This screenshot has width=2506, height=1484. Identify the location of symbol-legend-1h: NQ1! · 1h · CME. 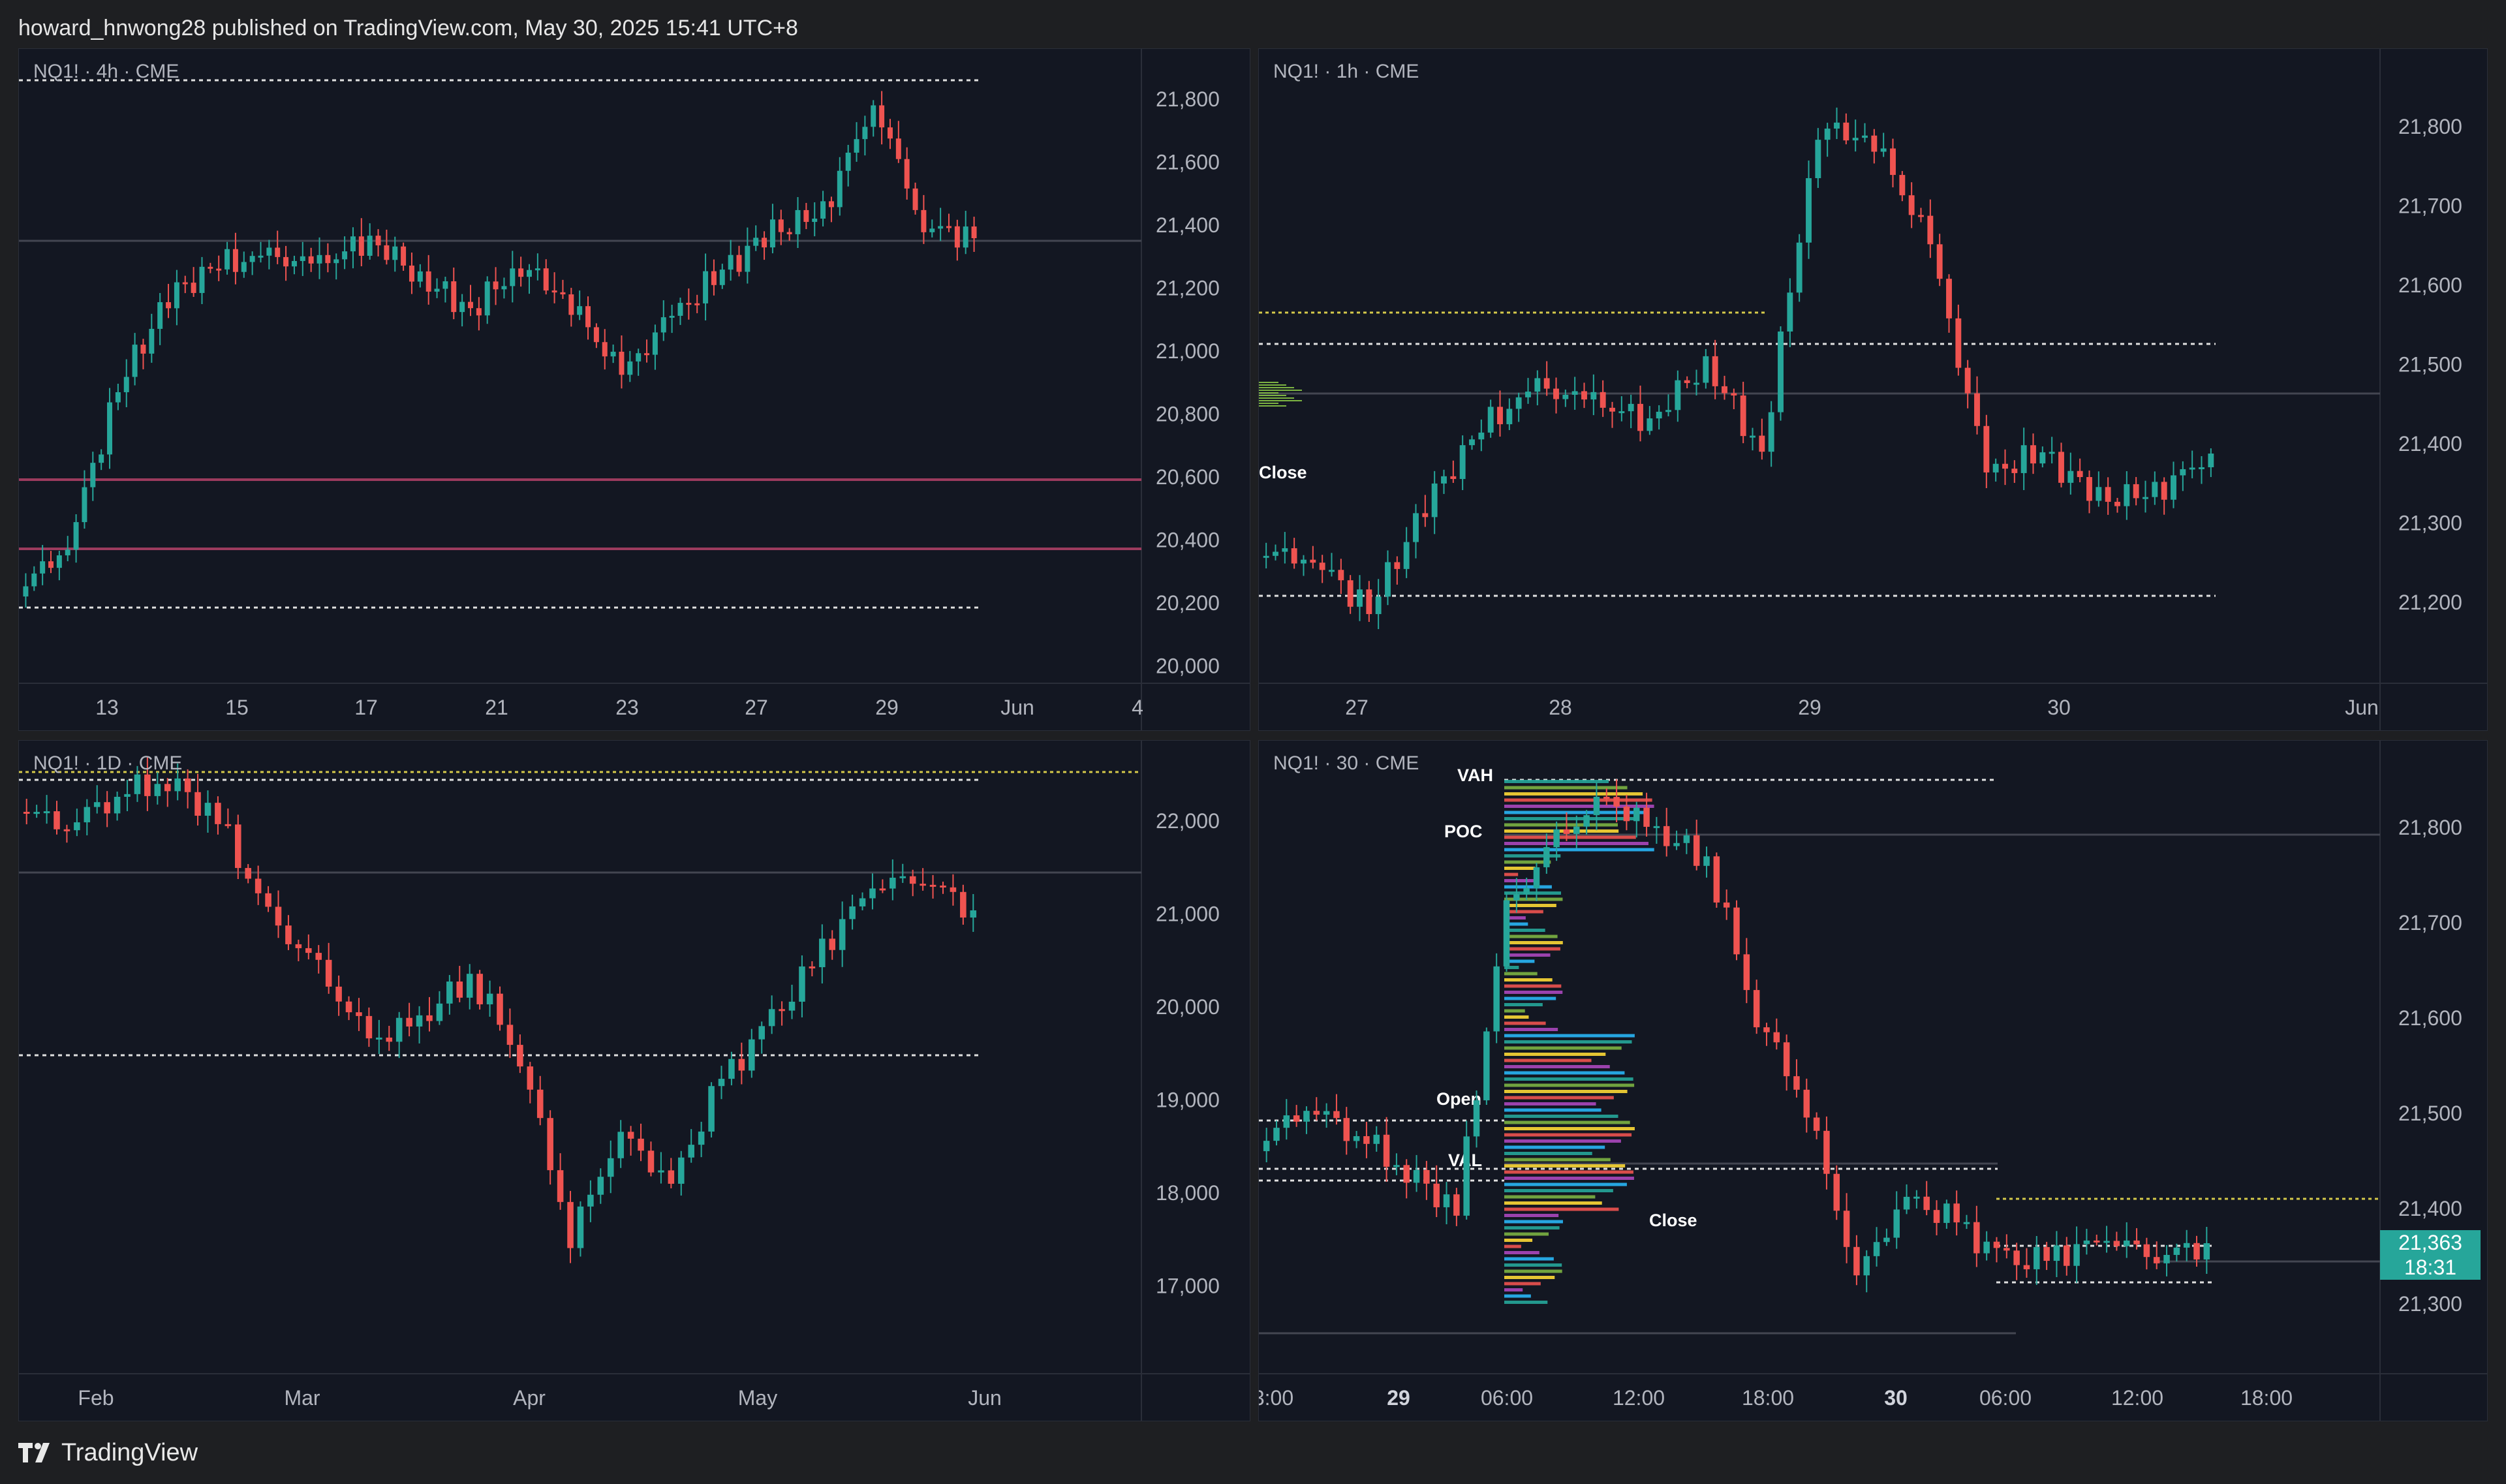
(1346, 71).